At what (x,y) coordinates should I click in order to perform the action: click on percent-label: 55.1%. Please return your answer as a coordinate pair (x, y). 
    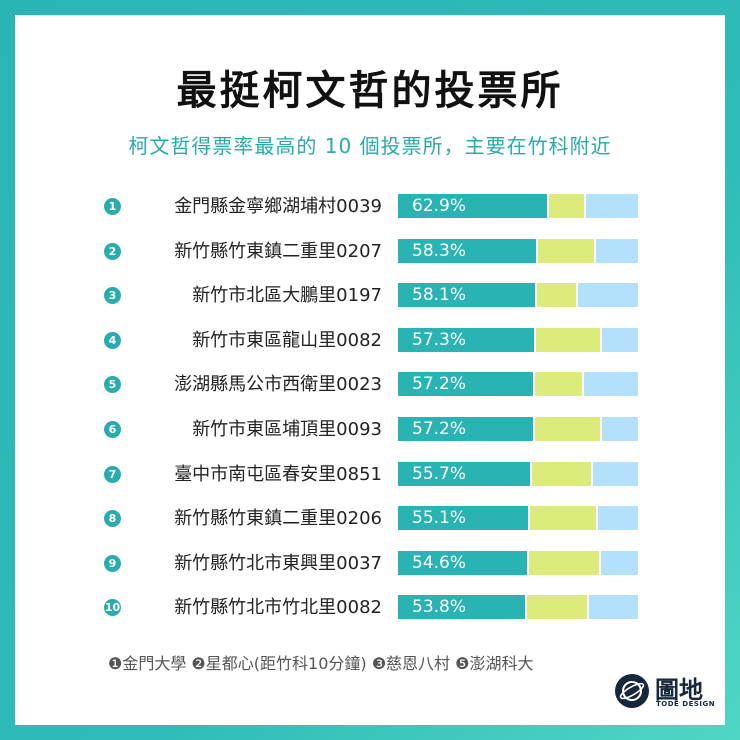
    Looking at the image, I should click on (439, 518).